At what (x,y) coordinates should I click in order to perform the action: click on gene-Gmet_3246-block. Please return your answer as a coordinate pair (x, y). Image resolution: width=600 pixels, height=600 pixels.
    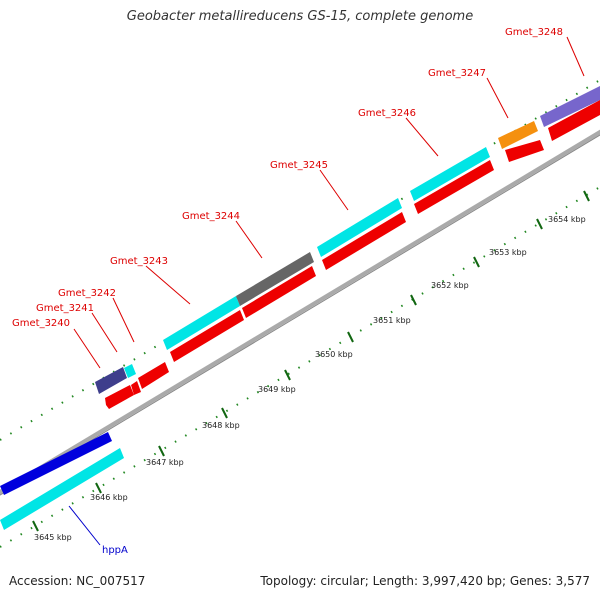
    Looking at the image, I should click on (450, 174).